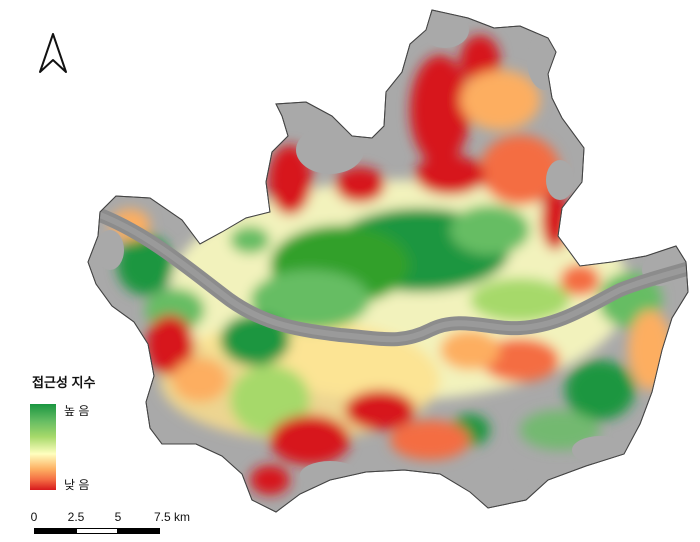 This screenshot has height=542, width=700. Describe the element at coordinates (77, 411) in the screenshot. I see `legend-high-label: 높 음` at that location.